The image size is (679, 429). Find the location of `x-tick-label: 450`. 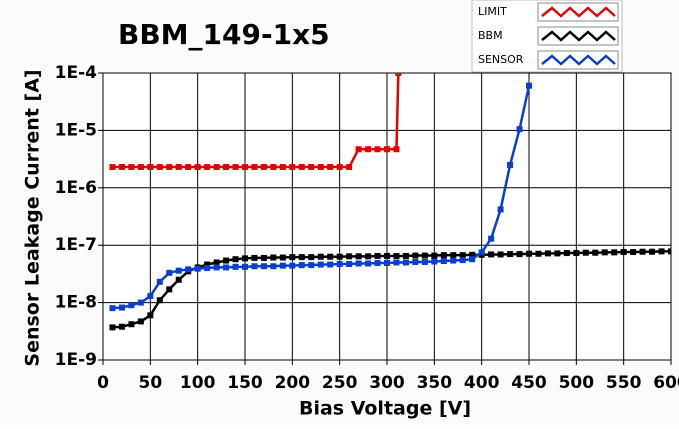

x-tick-label: 450 is located at coordinates (529, 383).